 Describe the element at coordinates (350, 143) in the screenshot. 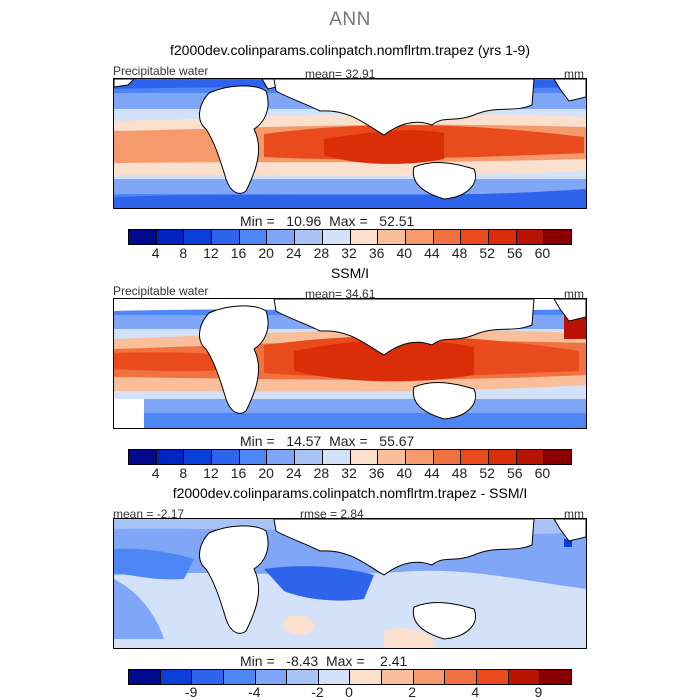

I see `panel-model-map` at that location.